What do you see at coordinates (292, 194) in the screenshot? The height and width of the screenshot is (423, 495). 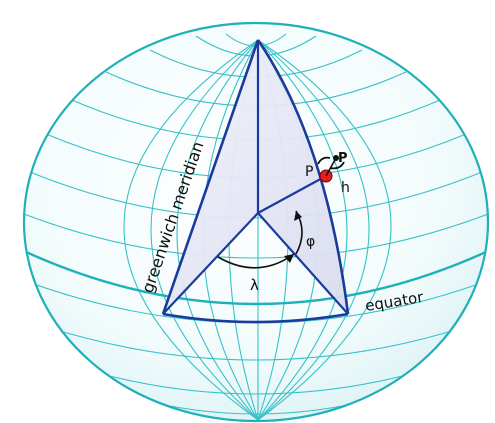 I see `radius-to-point` at bounding box center [292, 194].